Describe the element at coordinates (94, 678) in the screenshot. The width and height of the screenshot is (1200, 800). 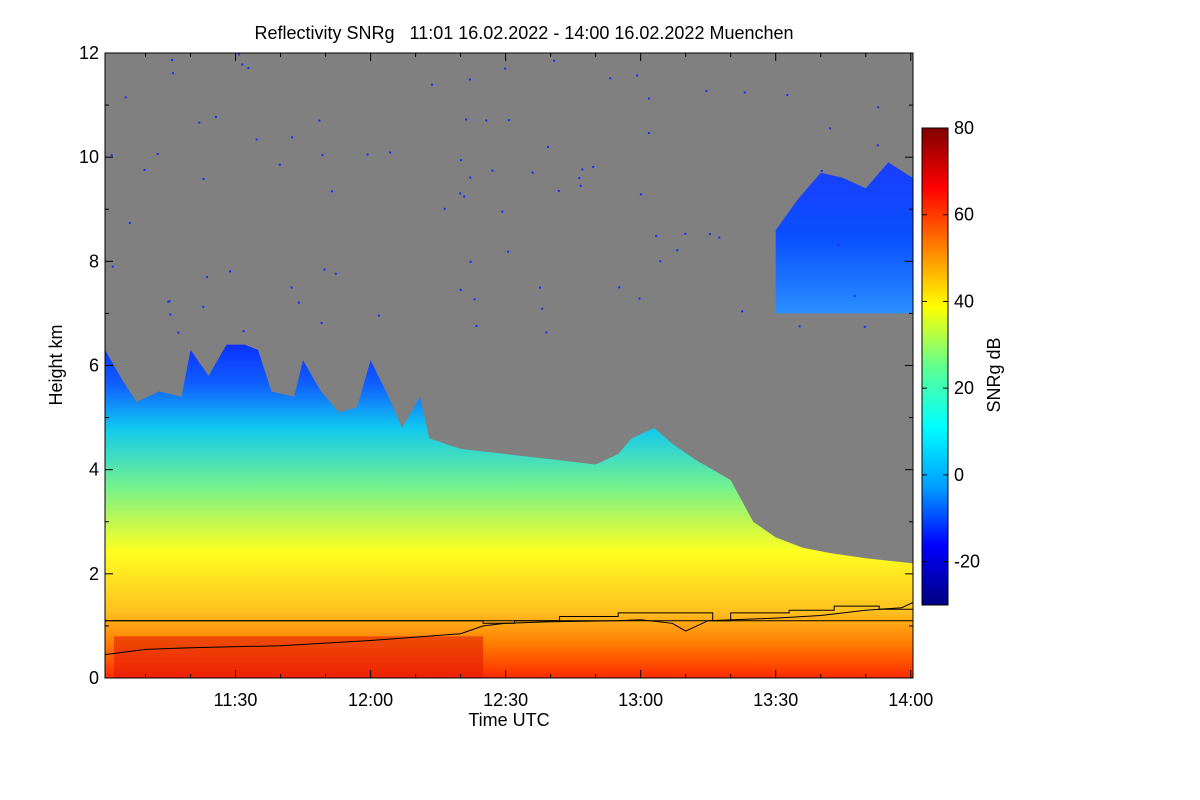
I see `y-tick-label: 0` at that location.